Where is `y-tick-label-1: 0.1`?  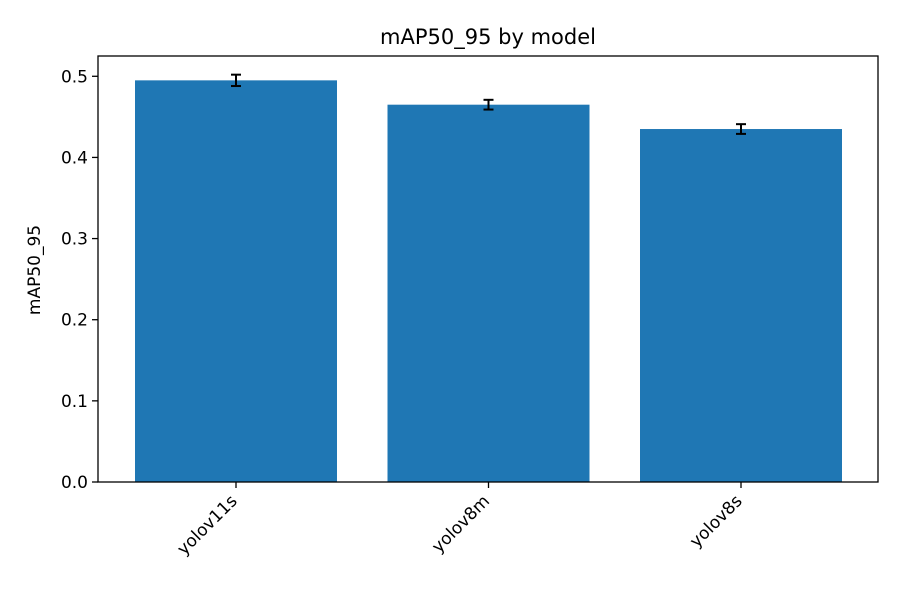
y-tick-label-1: 0.1 is located at coordinates (74, 402).